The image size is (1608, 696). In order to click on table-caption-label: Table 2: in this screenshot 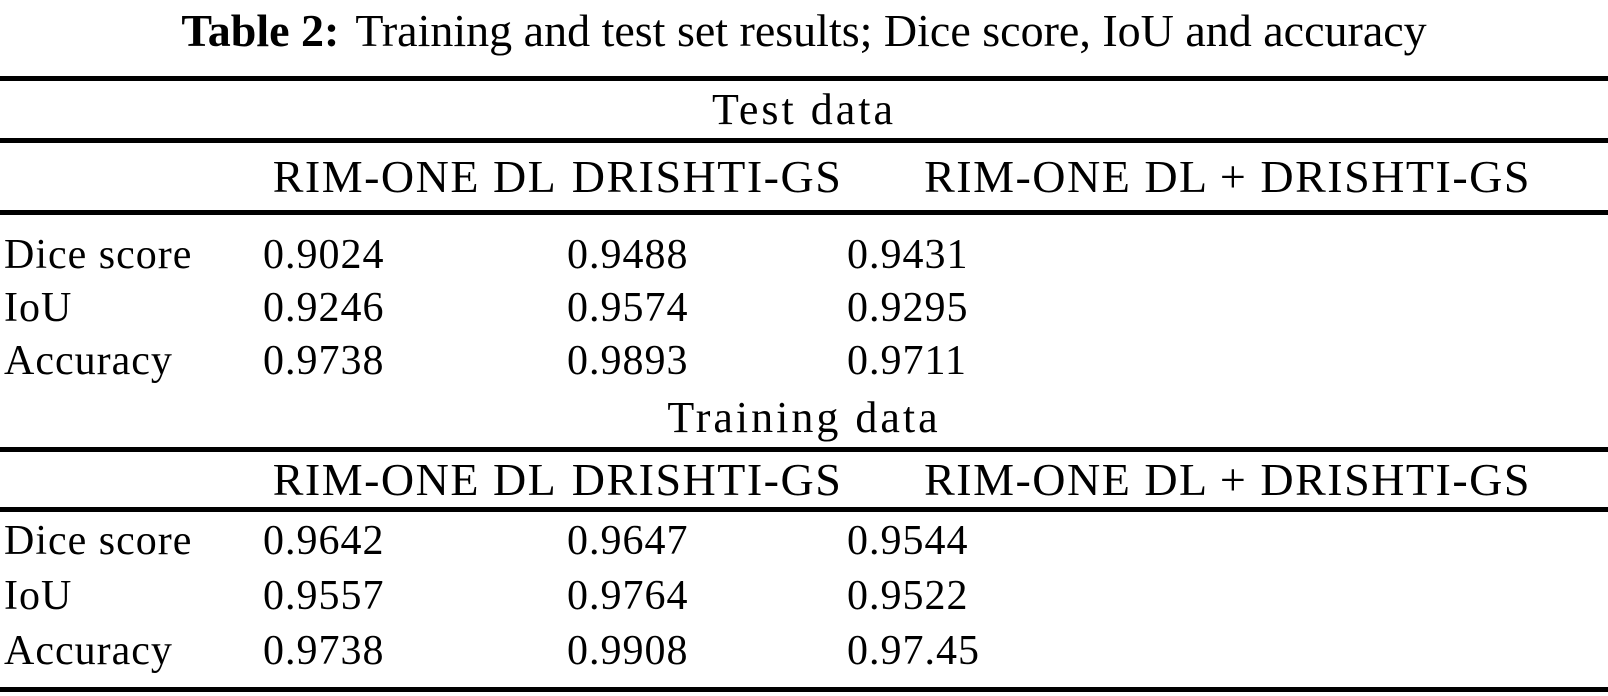, I will do `click(260, 30)`.